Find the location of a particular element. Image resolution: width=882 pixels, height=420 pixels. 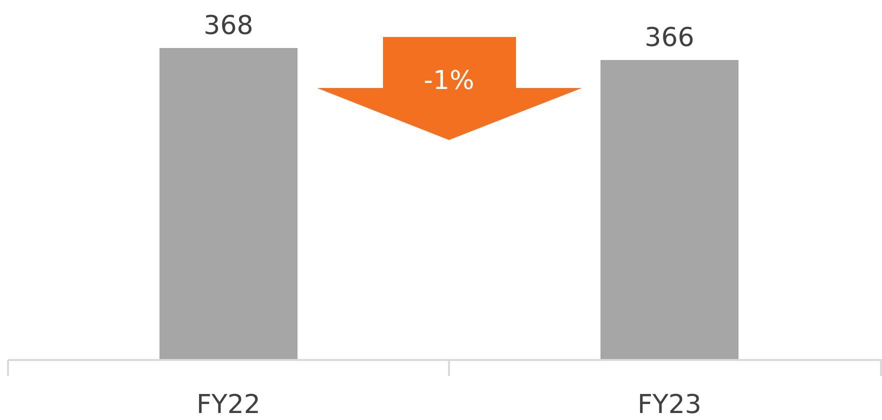

data-label: 366 is located at coordinates (669, 38).